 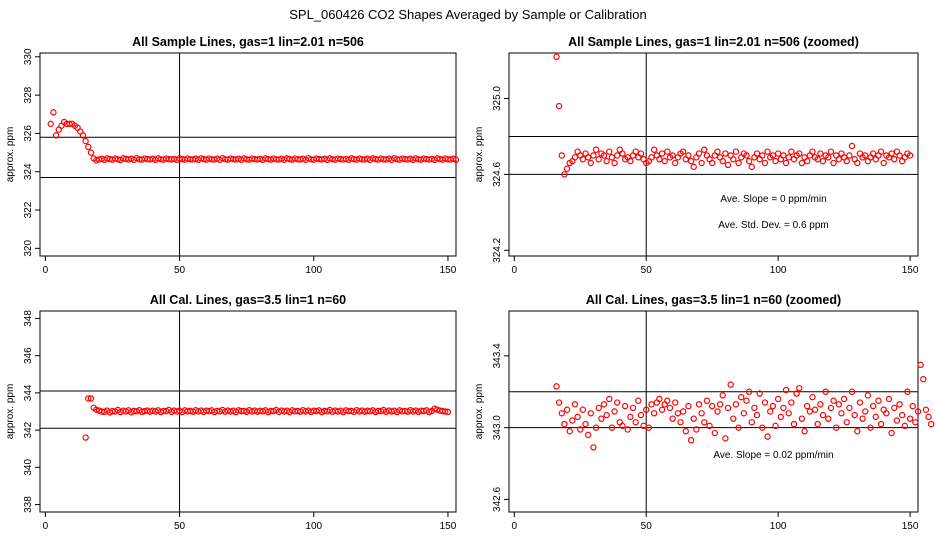 I want to click on annotation-text: Ave. Slope = 0.02 ppm/min, so click(x=773, y=455).